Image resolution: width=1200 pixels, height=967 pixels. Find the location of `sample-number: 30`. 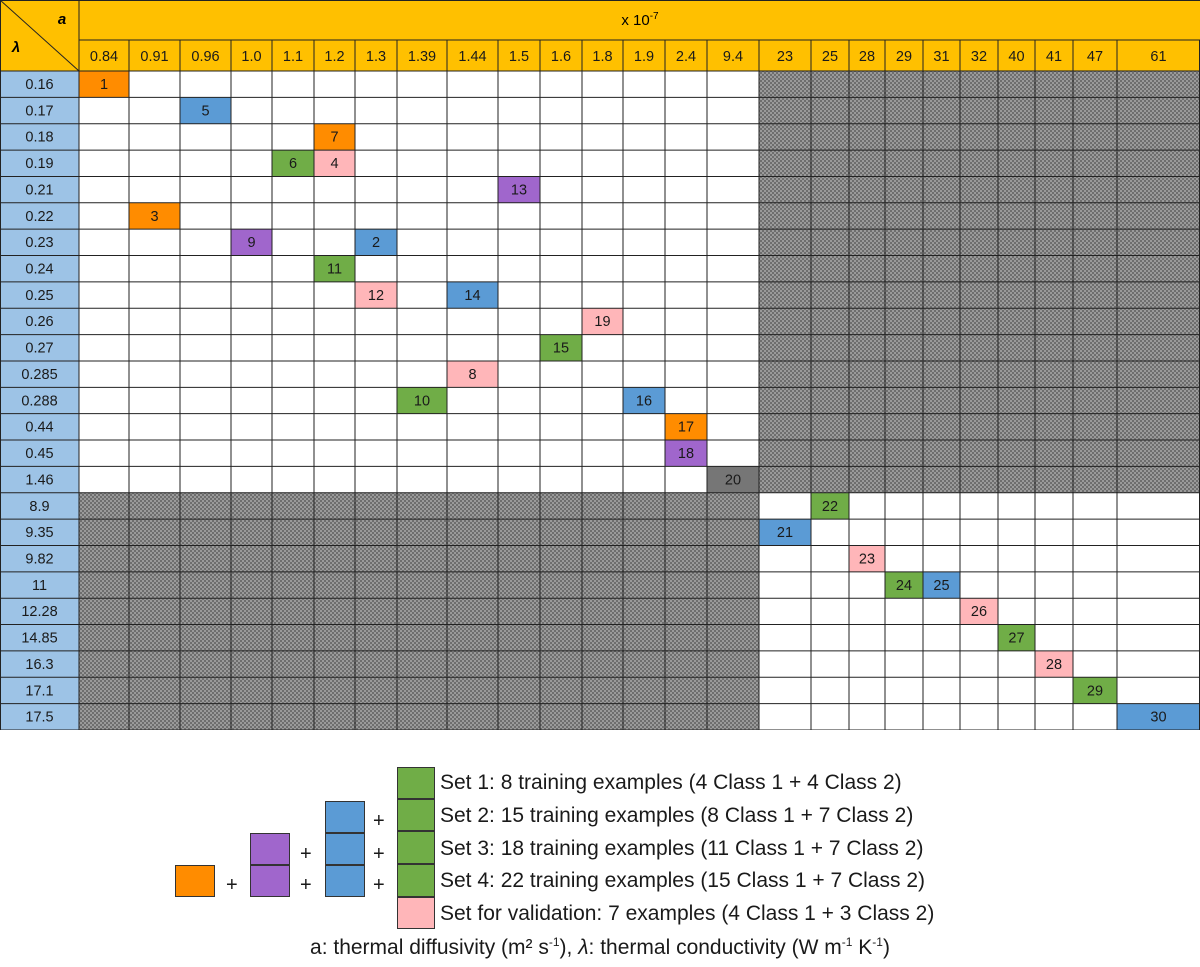

sample-number: 30 is located at coordinates (1158, 718).